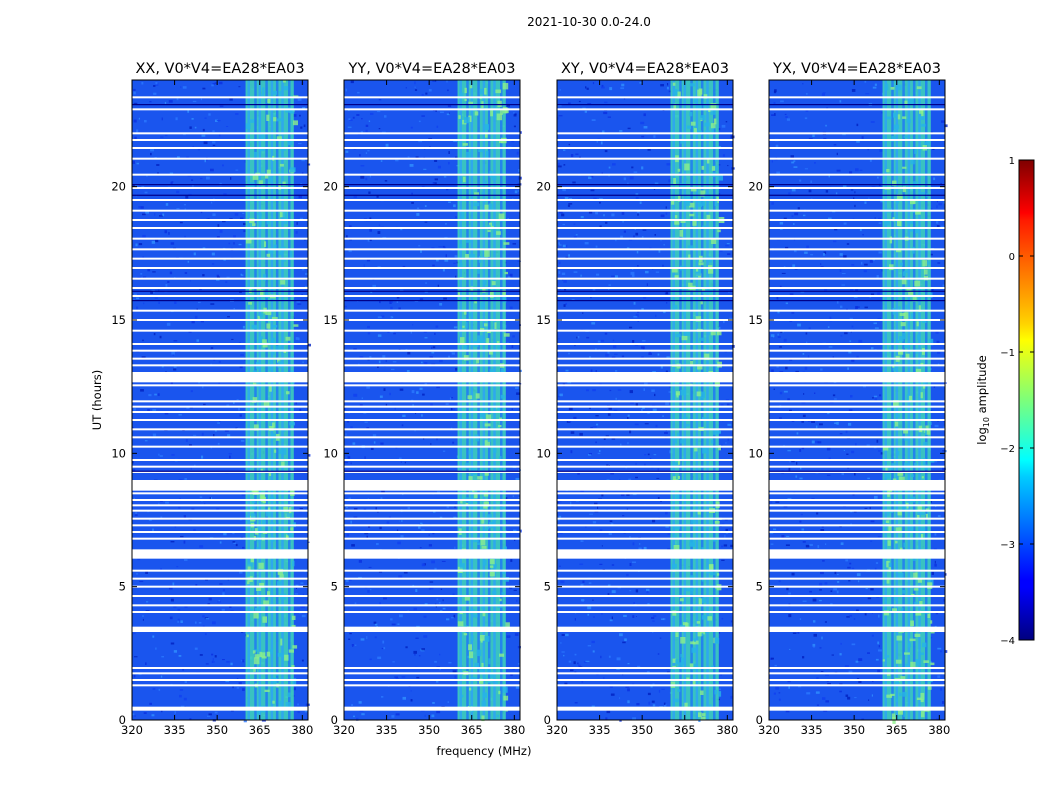 The height and width of the screenshot is (800, 1050). I want to click on colorbar-tick-label: −4, so click(1007, 641).